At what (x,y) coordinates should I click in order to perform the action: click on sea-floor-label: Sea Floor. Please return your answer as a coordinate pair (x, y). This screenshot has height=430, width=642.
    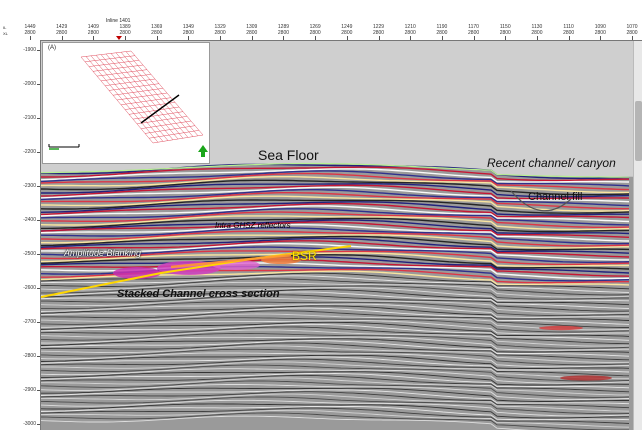
    Looking at the image, I should click on (288, 155).